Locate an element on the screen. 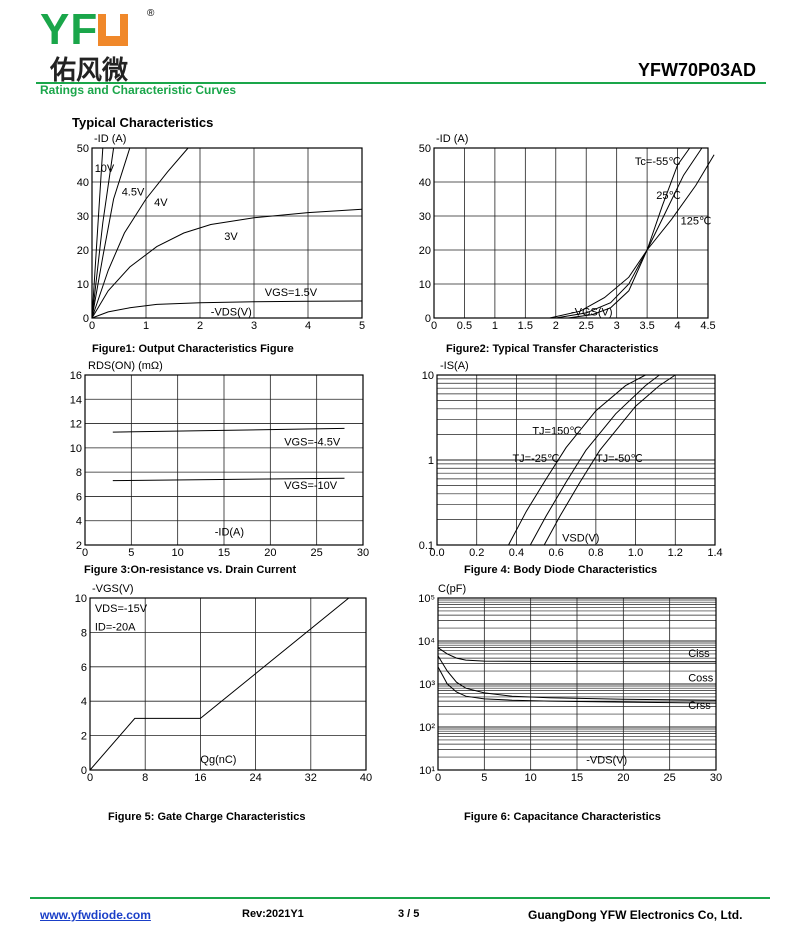 The image size is (800, 950). x-tick-label: 4.5 is located at coordinates (707, 326).